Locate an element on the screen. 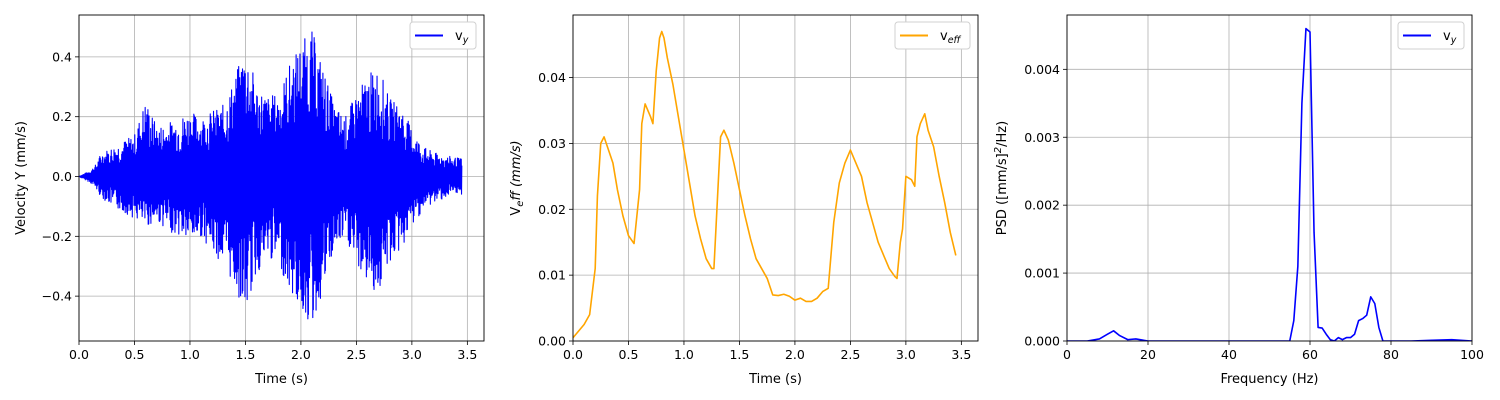  x-tick-label: 60 is located at coordinates (1310, 354).